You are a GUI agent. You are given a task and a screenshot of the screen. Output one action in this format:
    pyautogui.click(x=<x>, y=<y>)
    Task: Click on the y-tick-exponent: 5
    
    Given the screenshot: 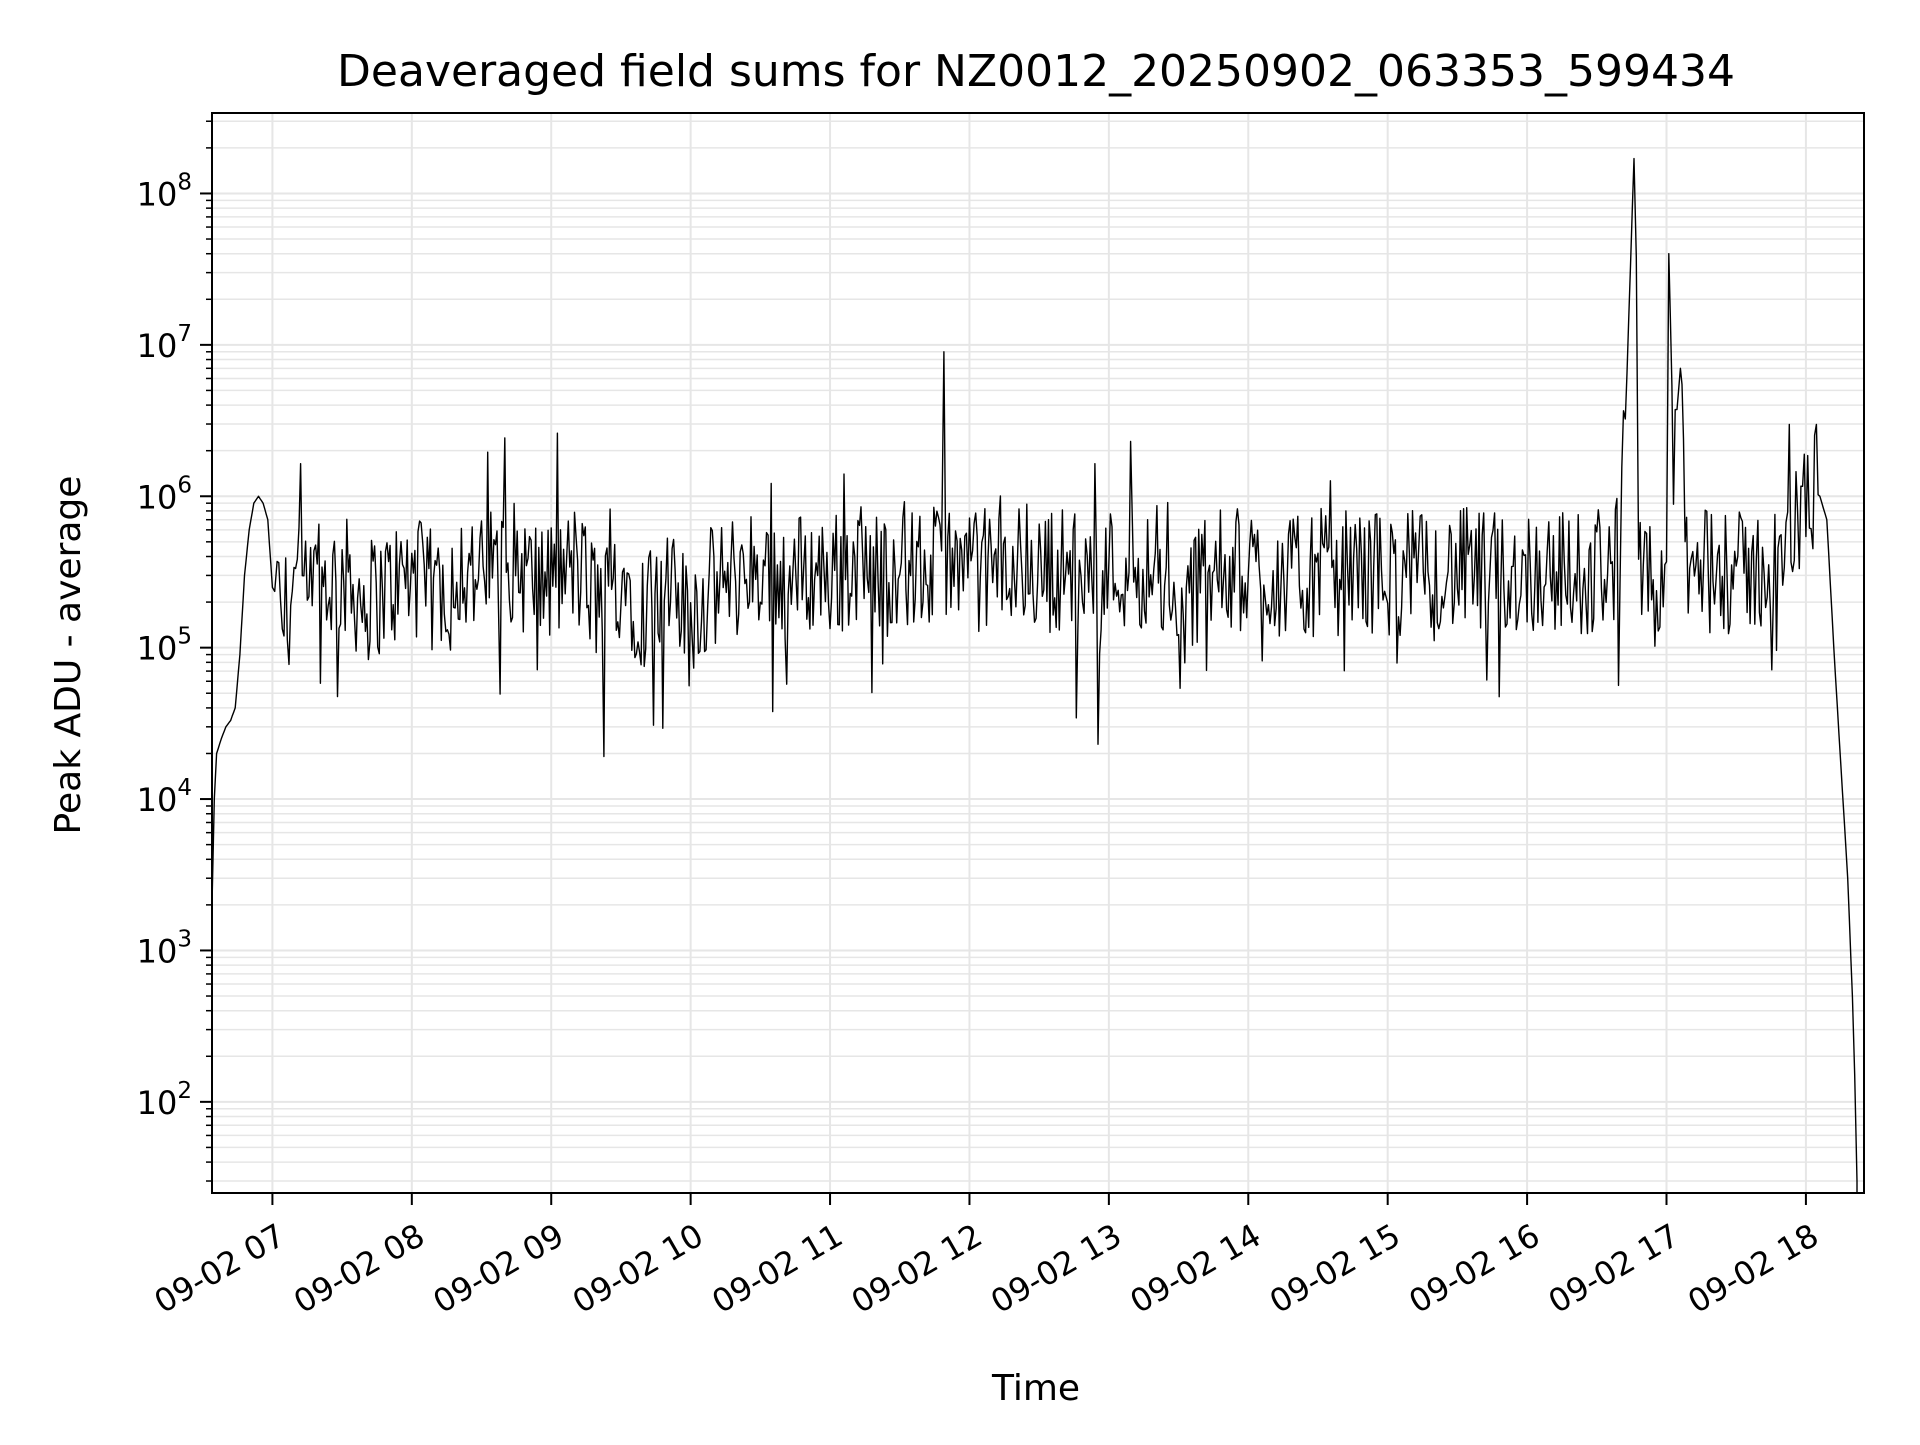 What is the action you would take?
    pyautogui.click(x=184, y=637)
    